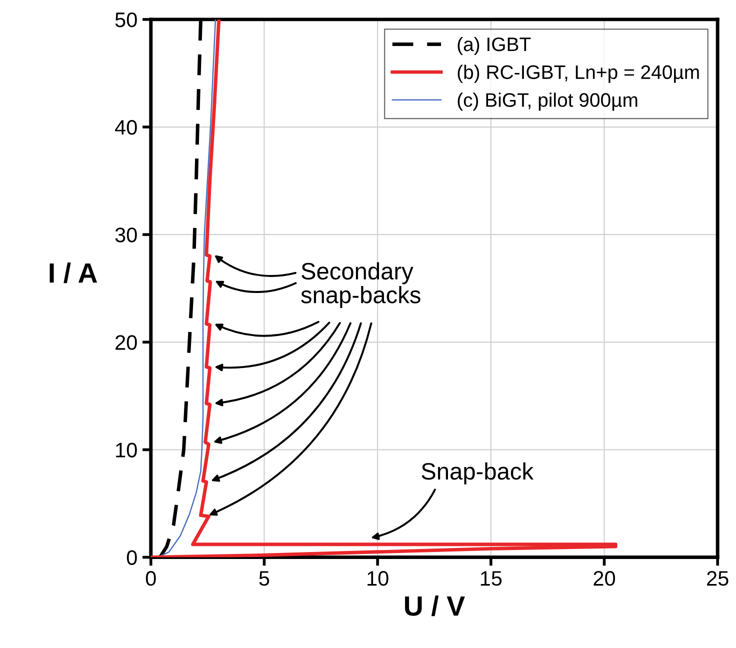  I want to click on y-tick-label: 10, so click(126, 450).